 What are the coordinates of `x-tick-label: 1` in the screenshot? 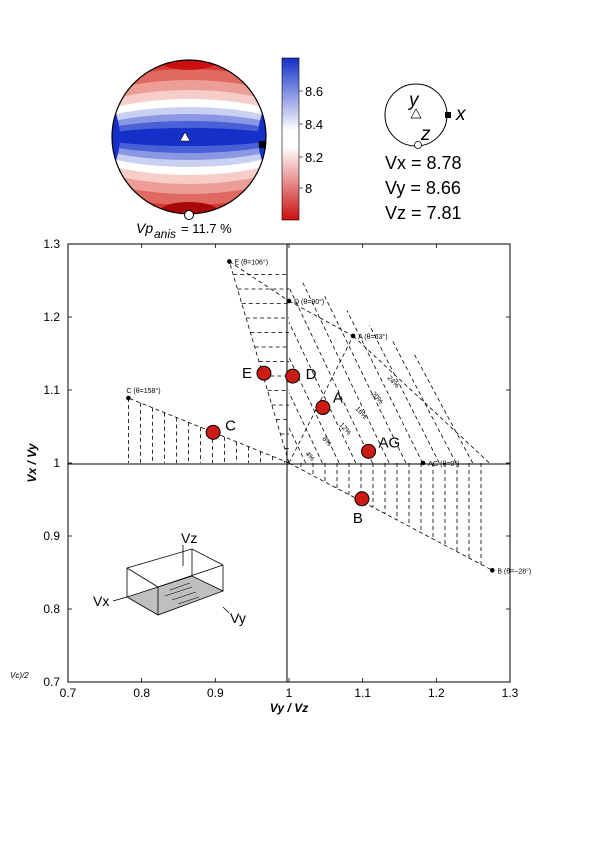 It's located at (289, 693).